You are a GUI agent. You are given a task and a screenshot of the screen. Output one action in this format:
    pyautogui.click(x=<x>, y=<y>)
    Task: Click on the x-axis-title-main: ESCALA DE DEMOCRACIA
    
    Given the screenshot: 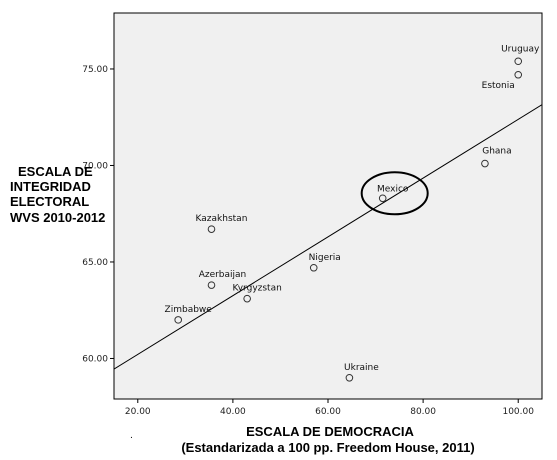 What is the action you would take?
    pyautogui.click(x=330, y=431)
    